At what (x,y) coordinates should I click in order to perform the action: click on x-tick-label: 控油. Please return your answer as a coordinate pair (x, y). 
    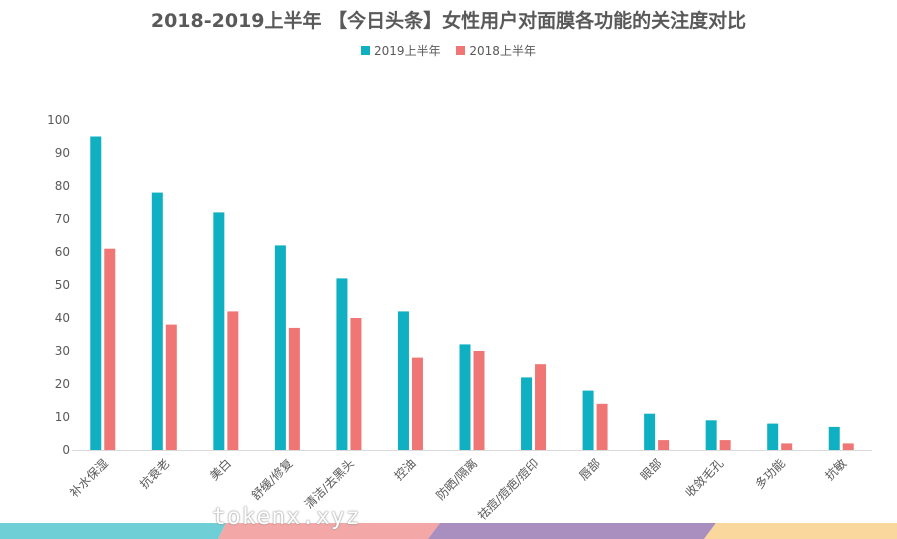
    Looking at the image, I should click on (405, 469).